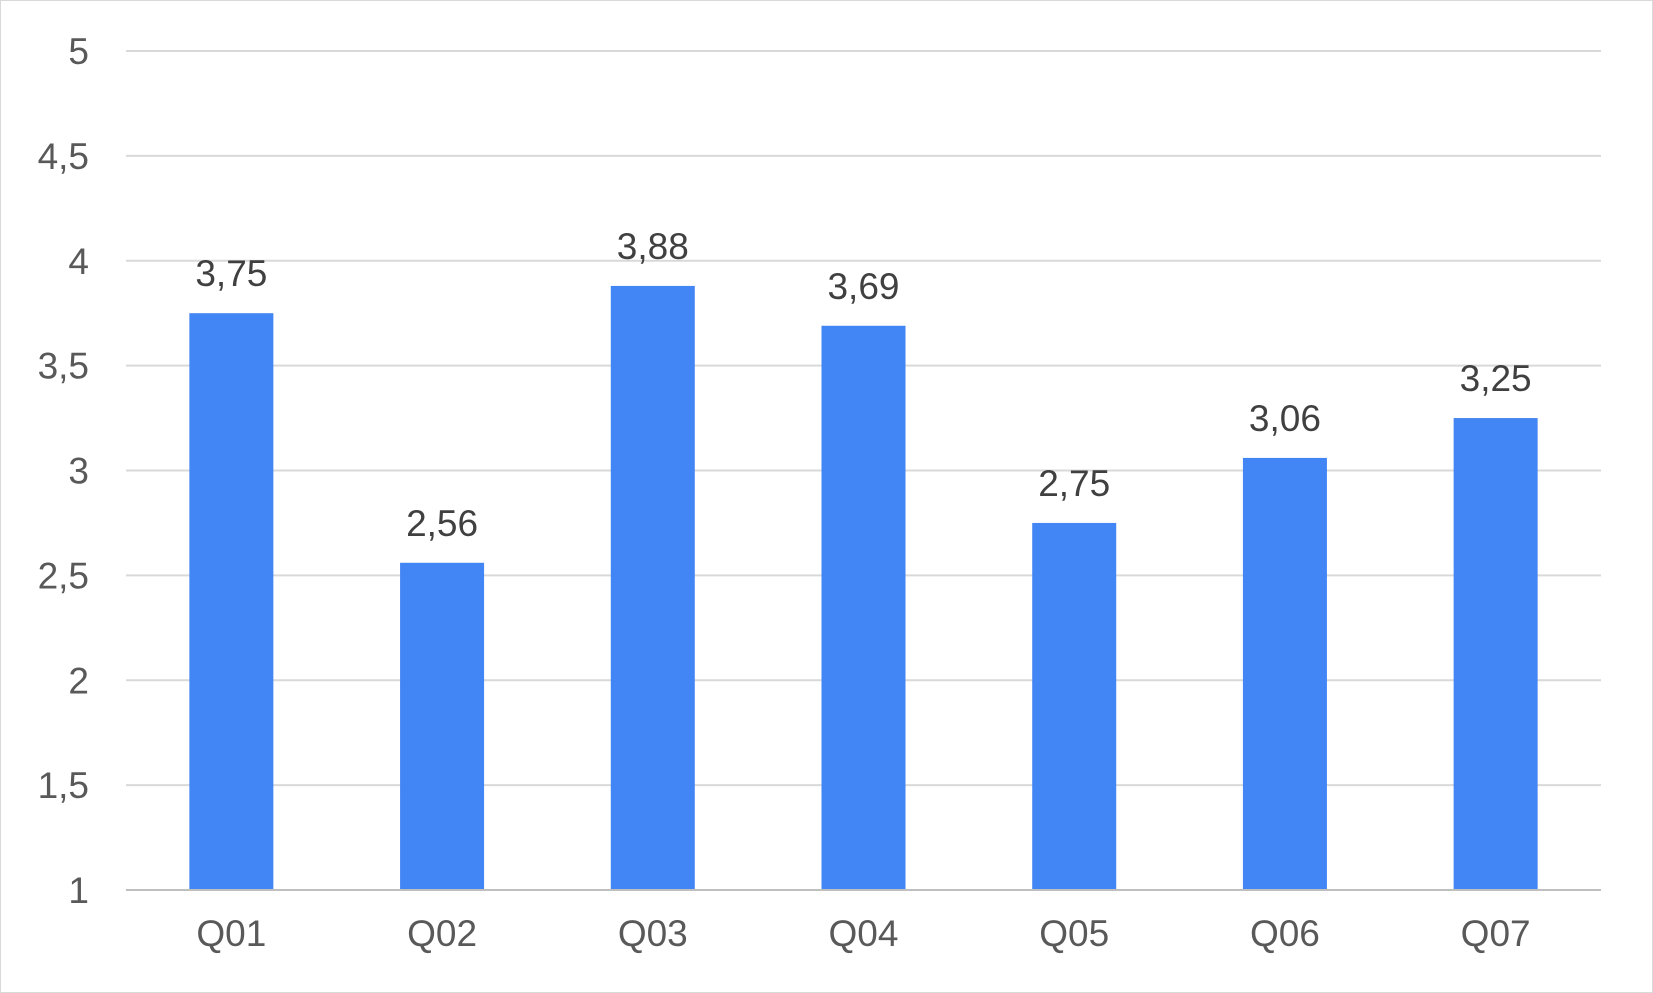 This screenshot has width=1653, height=993. Describe the element at coordinates (231, 933) in the screenshot. I see `x-tick-label: Q01` at that location.